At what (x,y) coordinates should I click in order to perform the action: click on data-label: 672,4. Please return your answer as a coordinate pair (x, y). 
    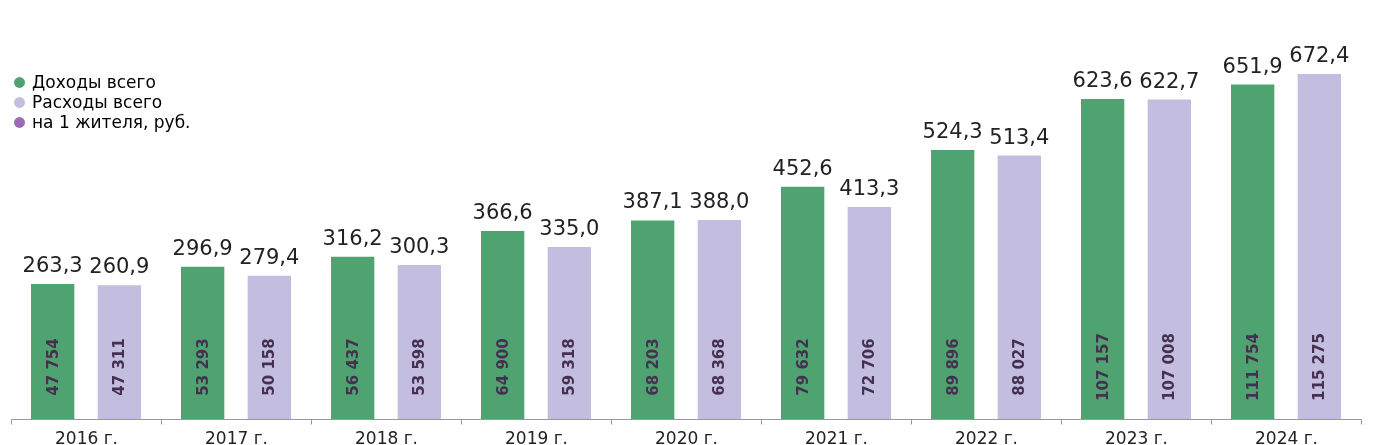
    Looking at the image, I should click on (1319, 55).